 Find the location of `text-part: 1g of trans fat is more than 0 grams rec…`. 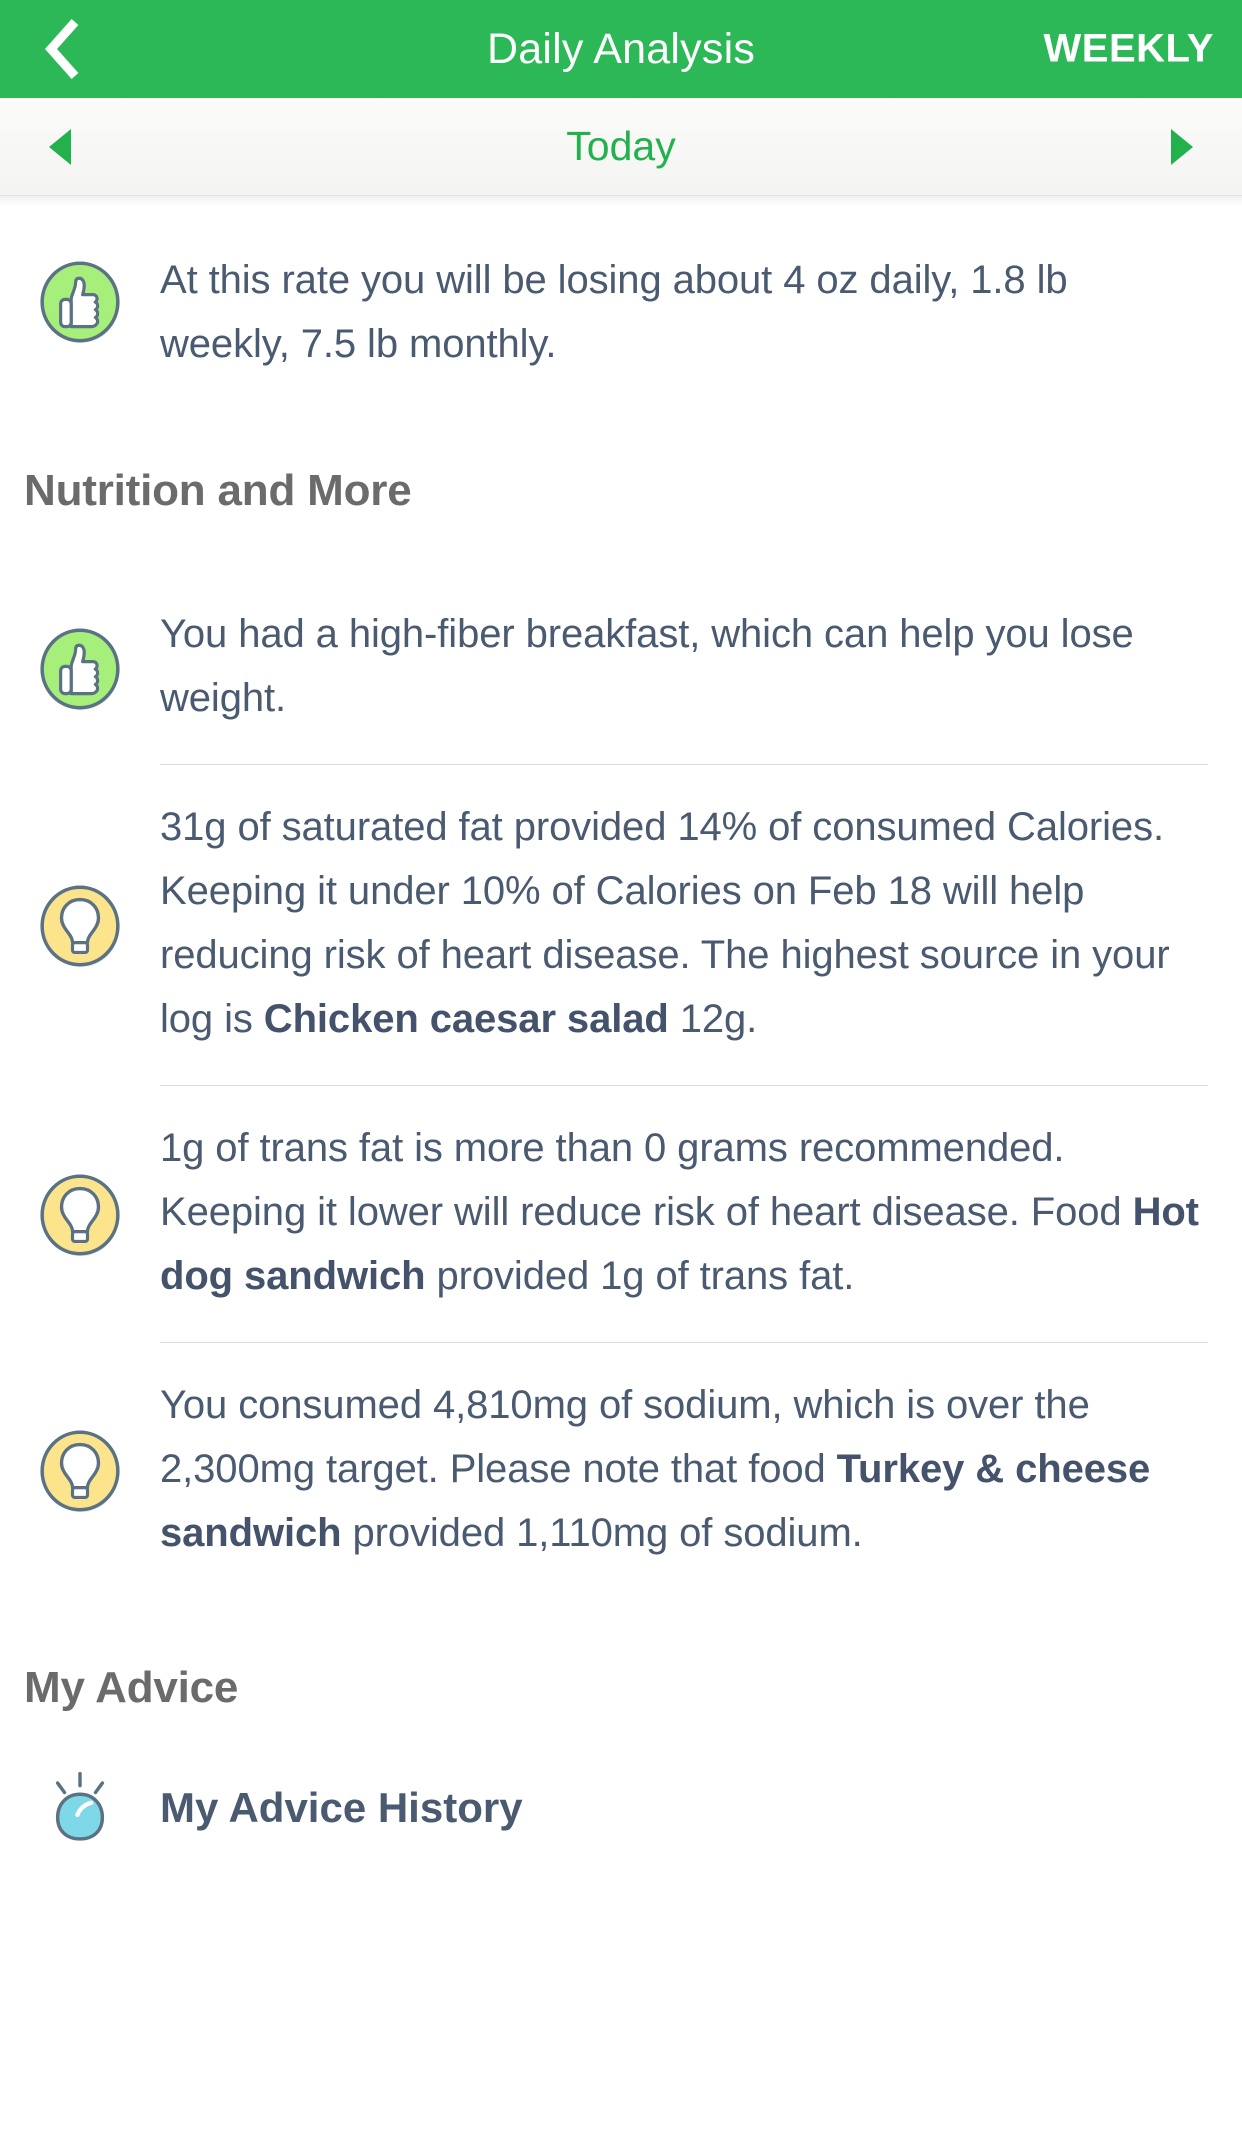

text-part: 1g of trans fat is more than 0 grams rec… is located at coordinates (646, 1180).